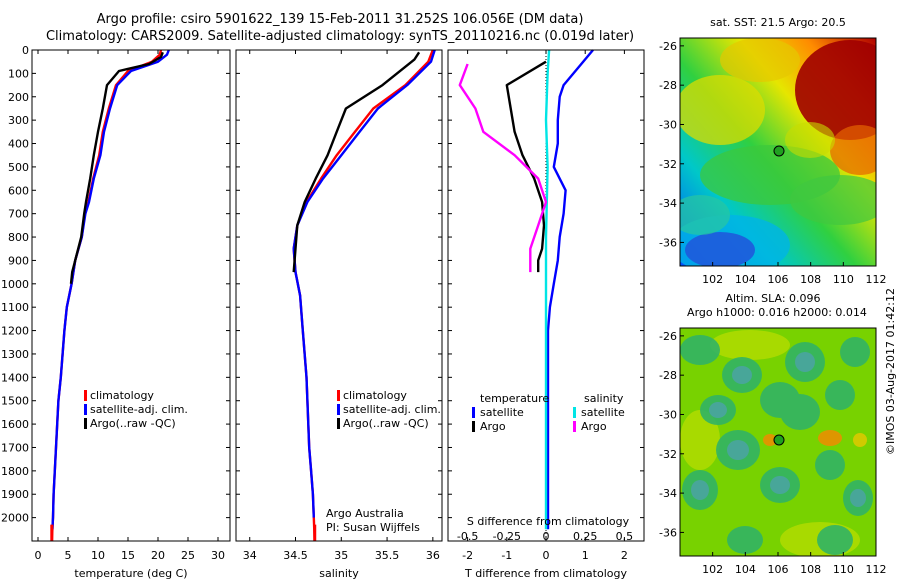 The image size is (900, 580). I want to click on legend-label-0: satellite, so click(502, 412).